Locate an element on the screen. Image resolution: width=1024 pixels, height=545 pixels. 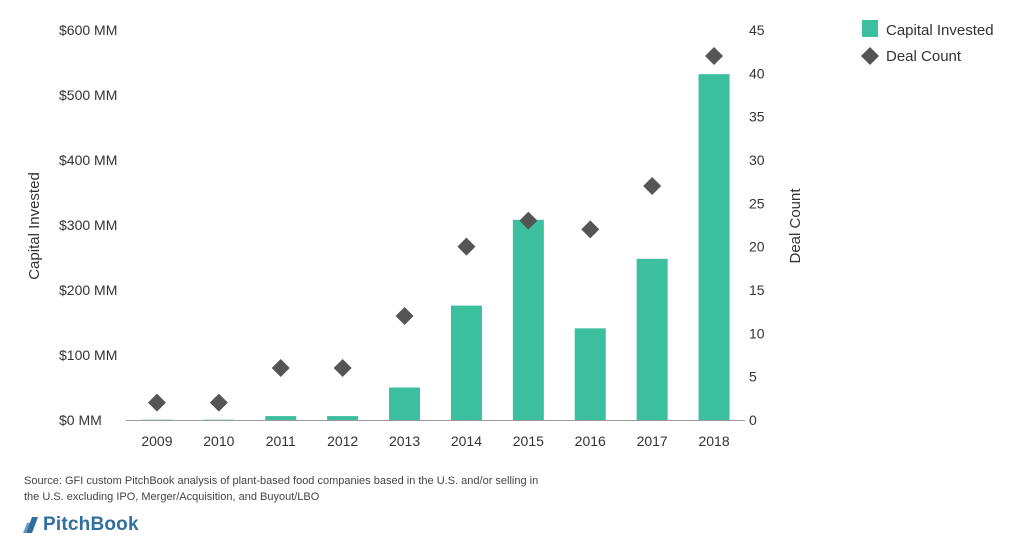
x-tick-label: 2014 is located at coordinates (466, 441).